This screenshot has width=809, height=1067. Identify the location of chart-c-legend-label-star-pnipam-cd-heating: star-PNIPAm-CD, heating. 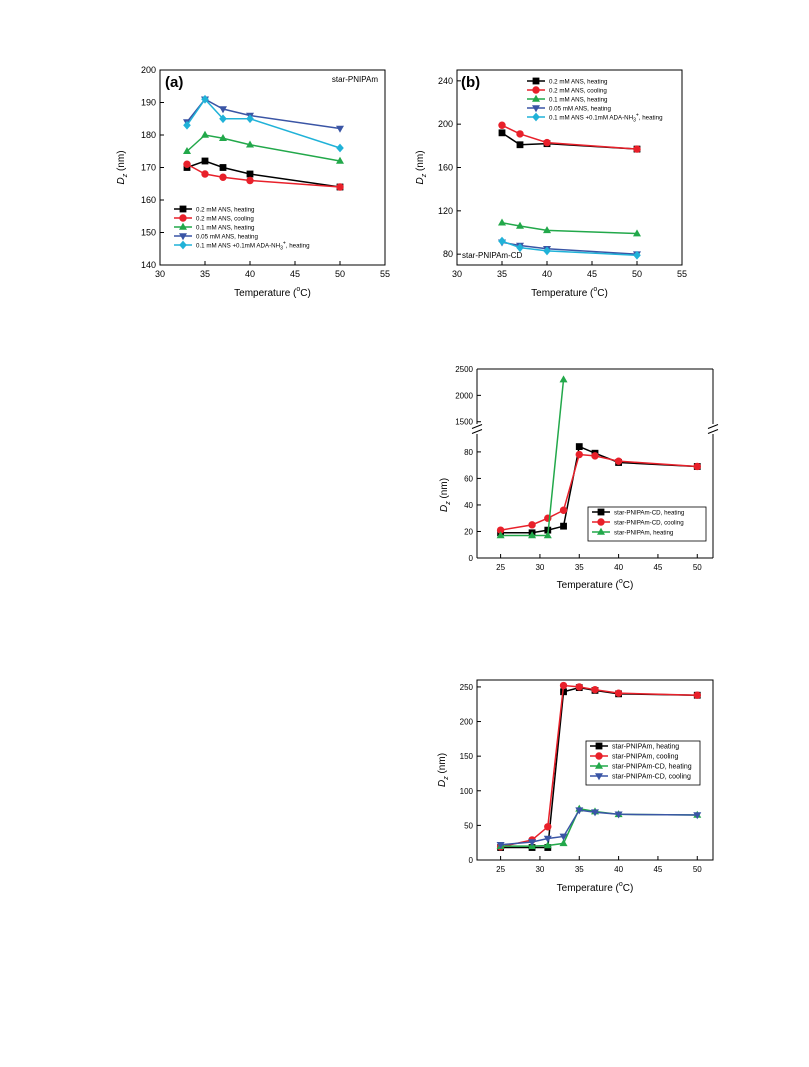
(649, 513).